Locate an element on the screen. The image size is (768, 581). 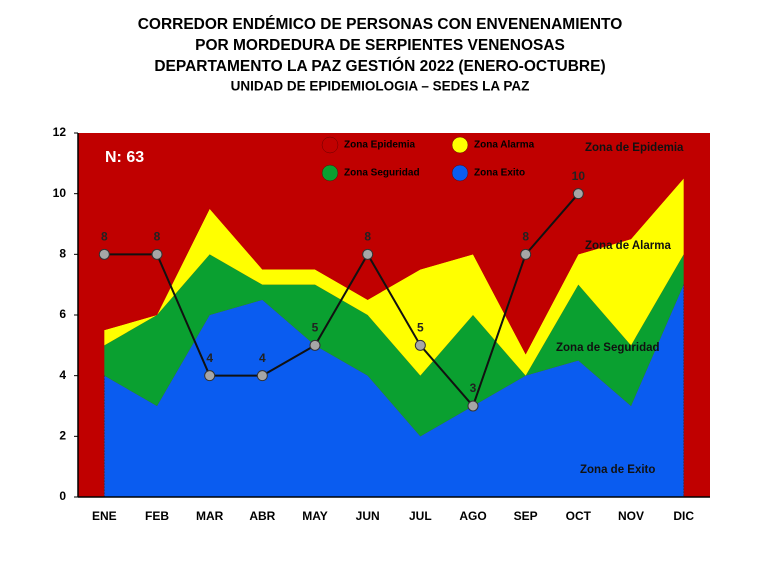
chart-subtitle: UNIDAD DE EPIDEMIOLOGIA – SEDES LA PAZ is located at coordinates (380, 86).